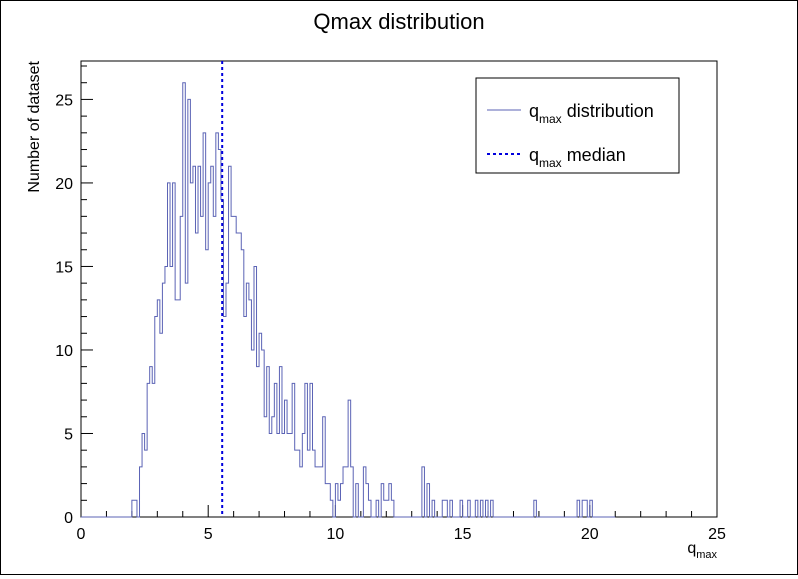 Image resolution: width=798 pixels, height=579 pixels. Describe the element at coordinates (68, 518) in the screenshot. I see `y-tick-label: 0` at that location.